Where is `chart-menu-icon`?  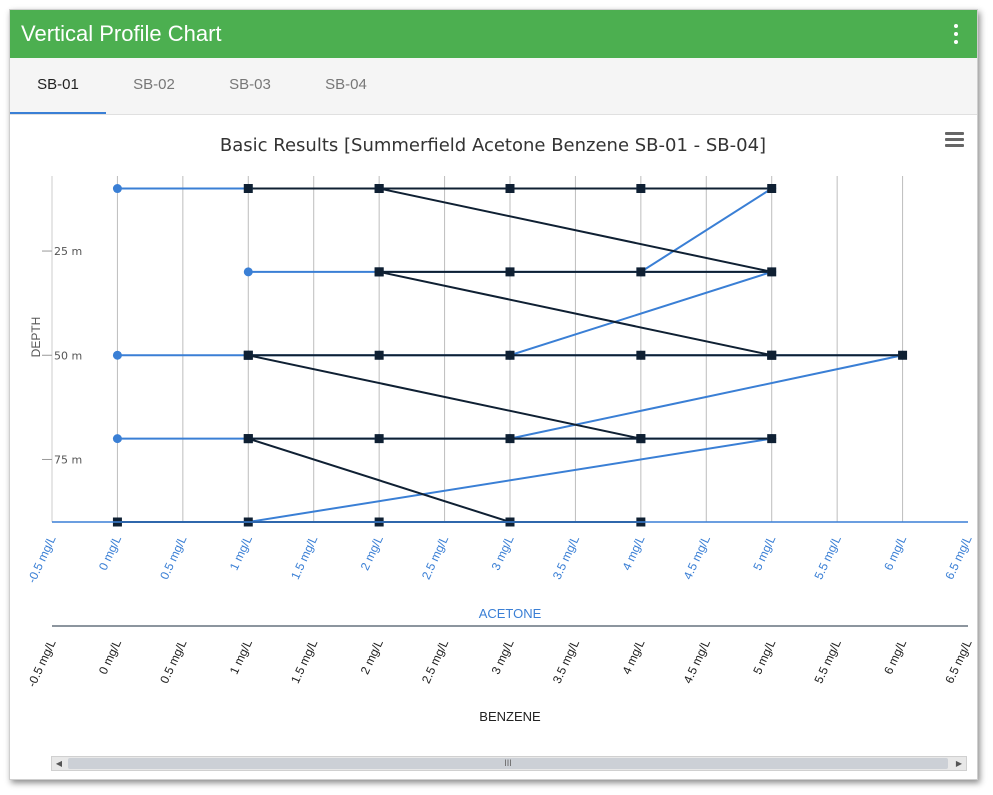
chart-menu-icon is located at coordinates (955, 140).